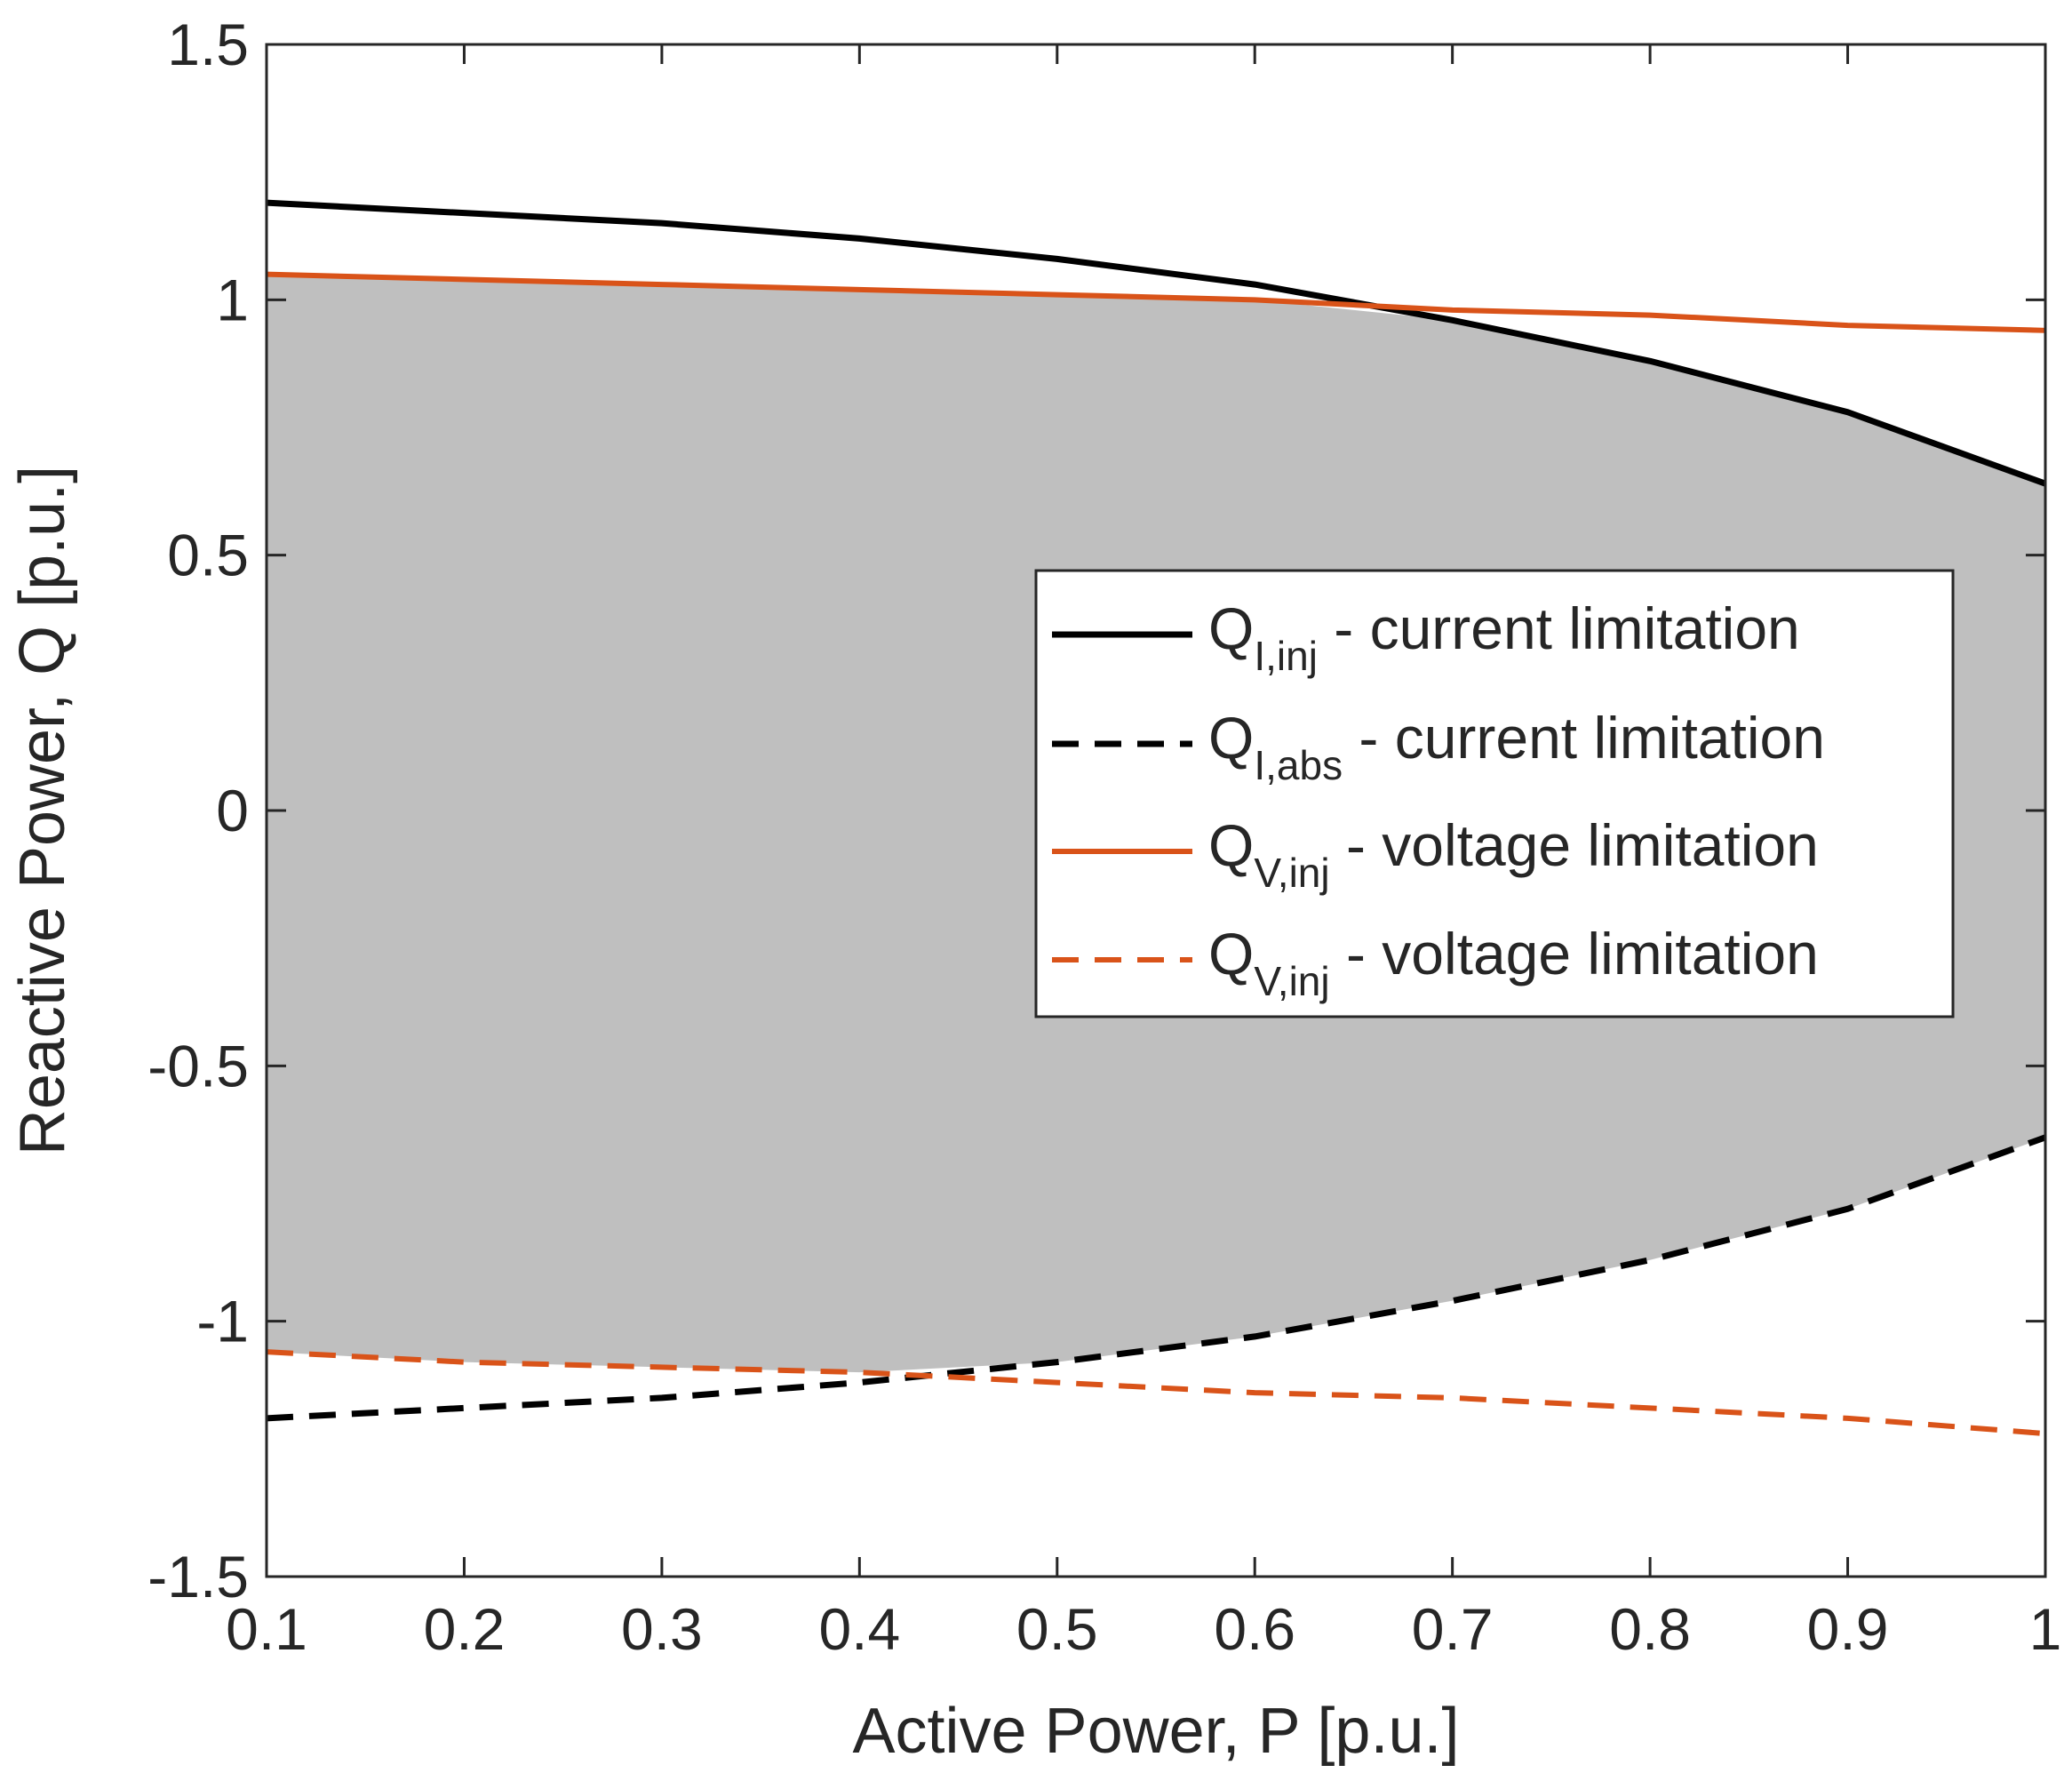 This screenshot has height=1781, width=2072. I want to click on y-tick-label: -1.5, so click(198, 1576).